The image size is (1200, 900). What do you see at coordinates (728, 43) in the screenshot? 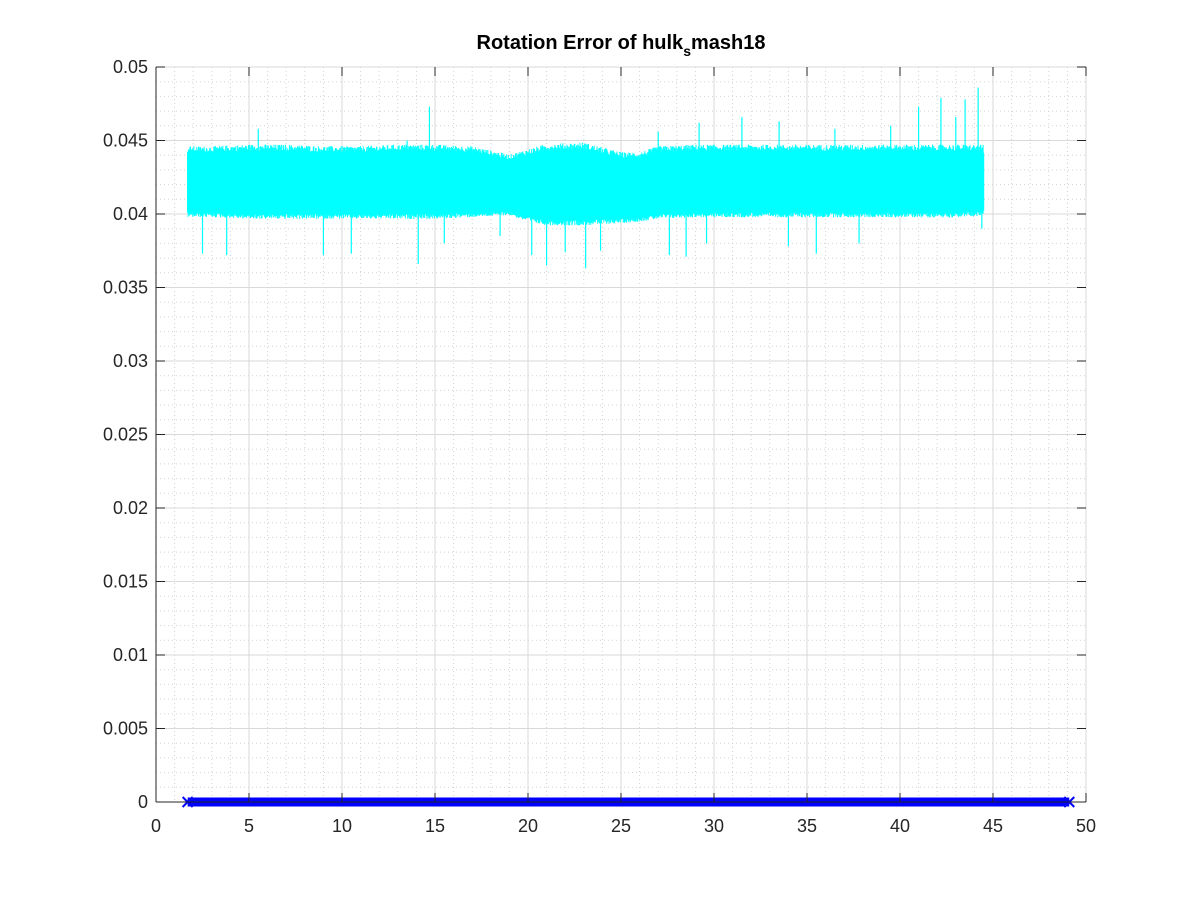
I see `chart-title-suffix: mash18` at bounding box center [728, 43].